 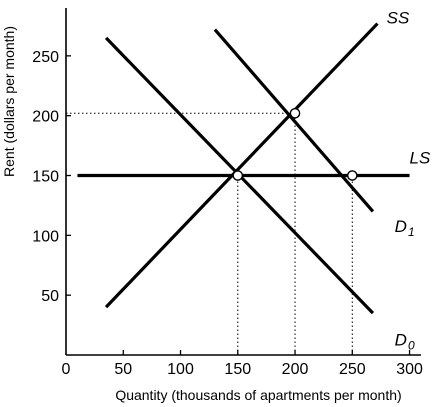 I want to click on x-tick-label-150: 150, so click(x=237, y=369).